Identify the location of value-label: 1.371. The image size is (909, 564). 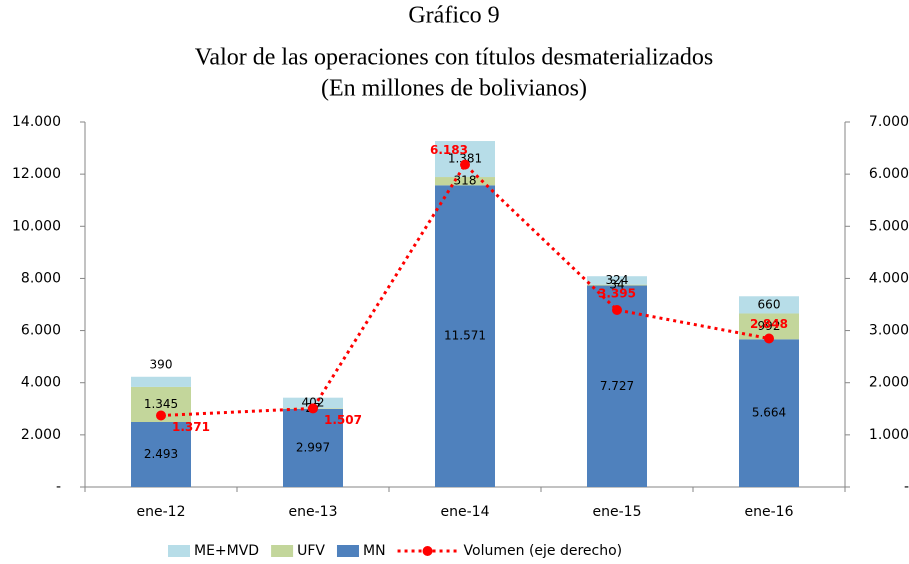
(191, 427).